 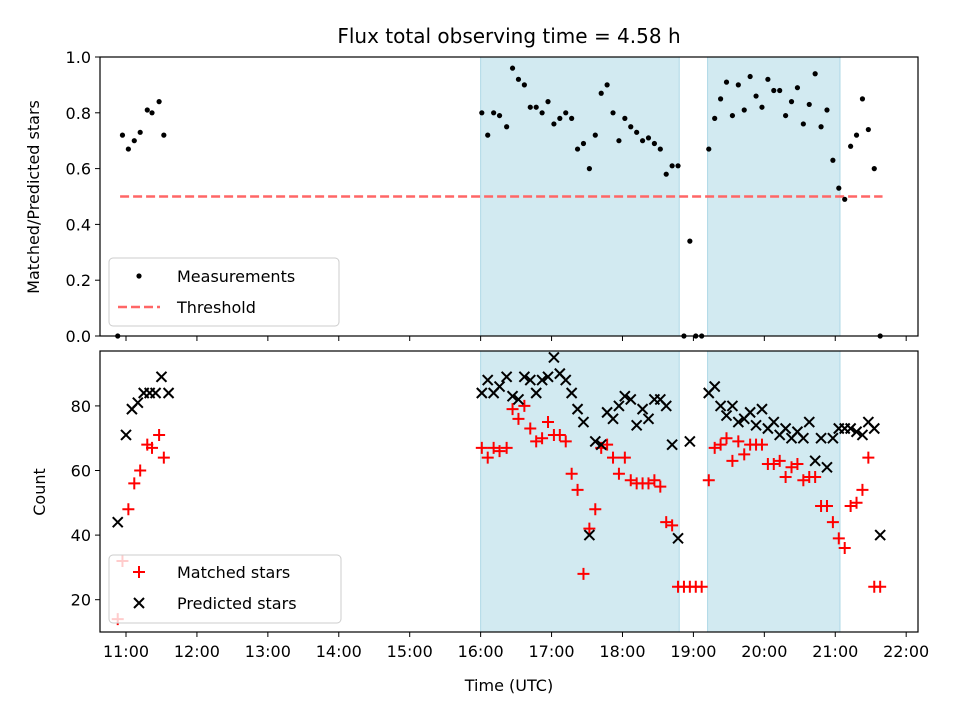 What do you see at coordinates (81, 600) in the screenshot?
I see `count-y-tick-label: 20` at bounding box center [81, 600].